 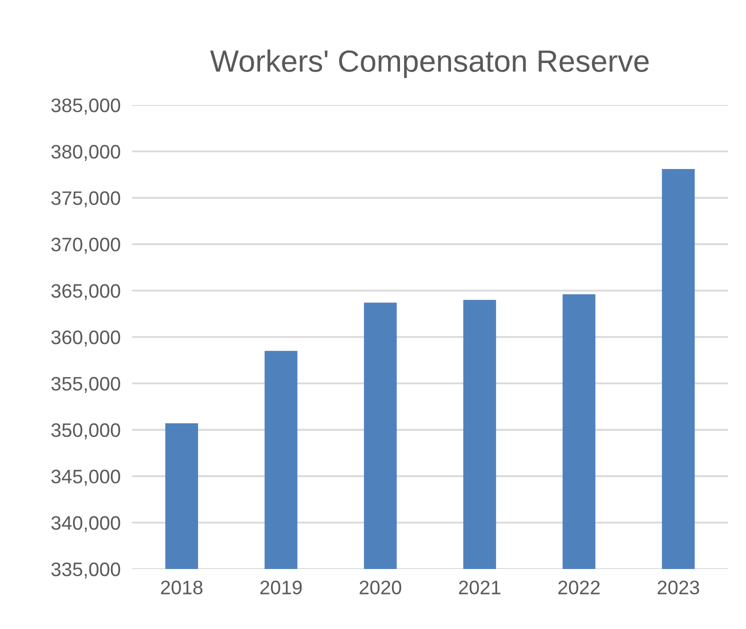 I want to click on y-tick-label: 370,000, so click(x=85, y=246).